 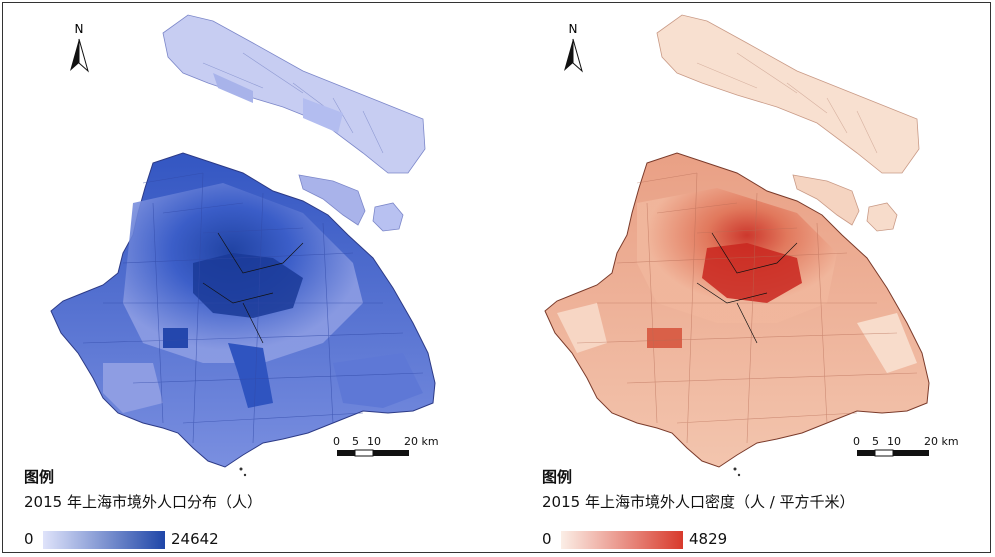 I want to click on legend-subtitle: 2015 年上海市境外人口密度（人 / 平方千米）, so click(x=698, y=502).